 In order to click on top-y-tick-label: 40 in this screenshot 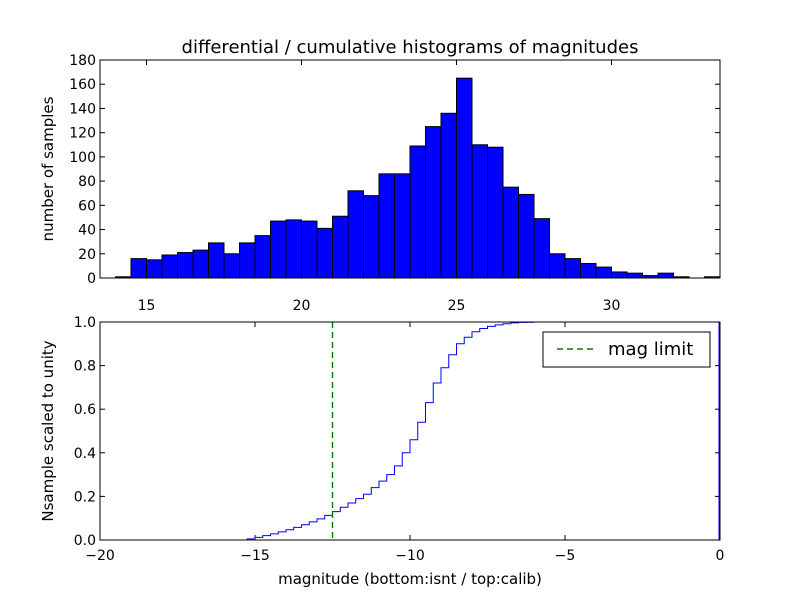, I will do `click(87, 231)`.